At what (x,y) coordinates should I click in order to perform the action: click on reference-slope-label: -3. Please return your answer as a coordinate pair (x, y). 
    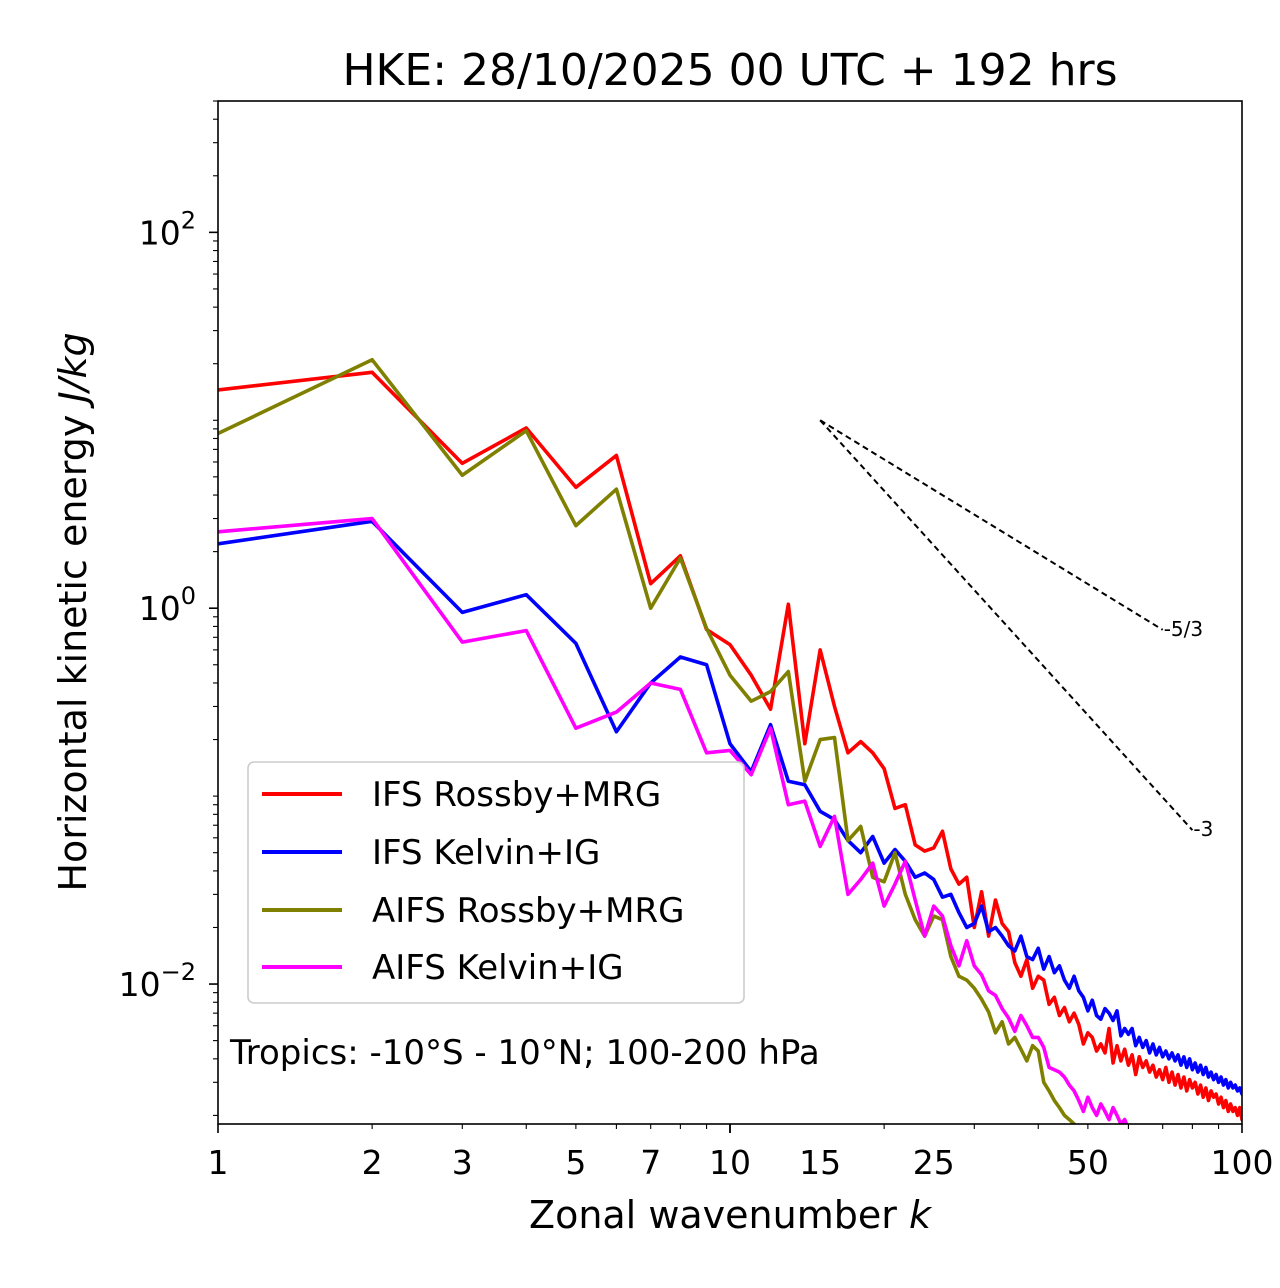
    Looking at the image, I should click on (1203, 829).